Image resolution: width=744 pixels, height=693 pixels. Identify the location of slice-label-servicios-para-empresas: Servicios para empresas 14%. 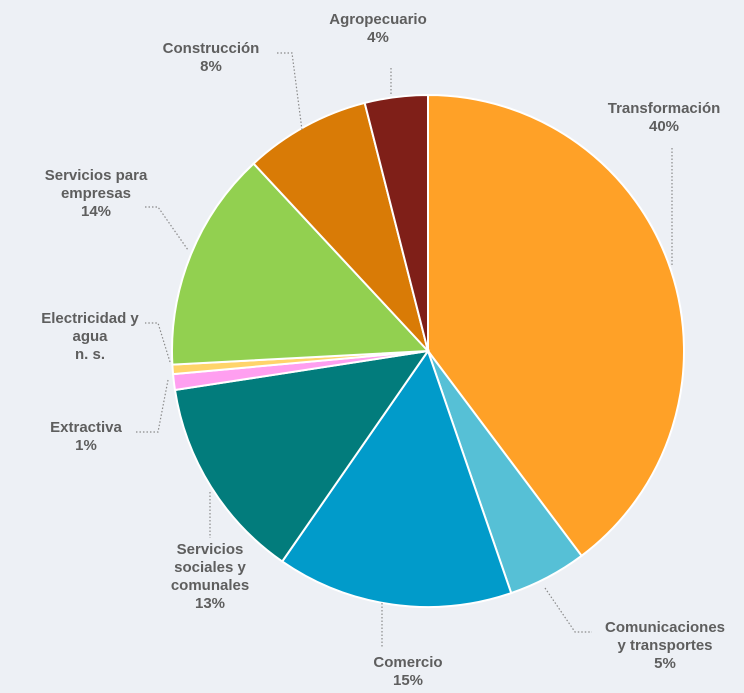
(96, 193).